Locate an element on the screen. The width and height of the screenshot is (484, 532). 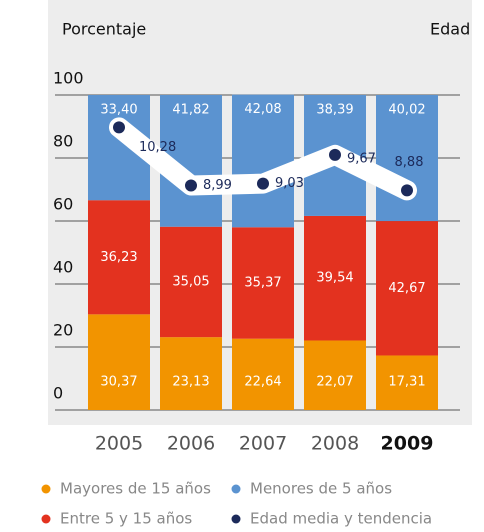
value-label: 33,40 is located at coordinates (118, 110).